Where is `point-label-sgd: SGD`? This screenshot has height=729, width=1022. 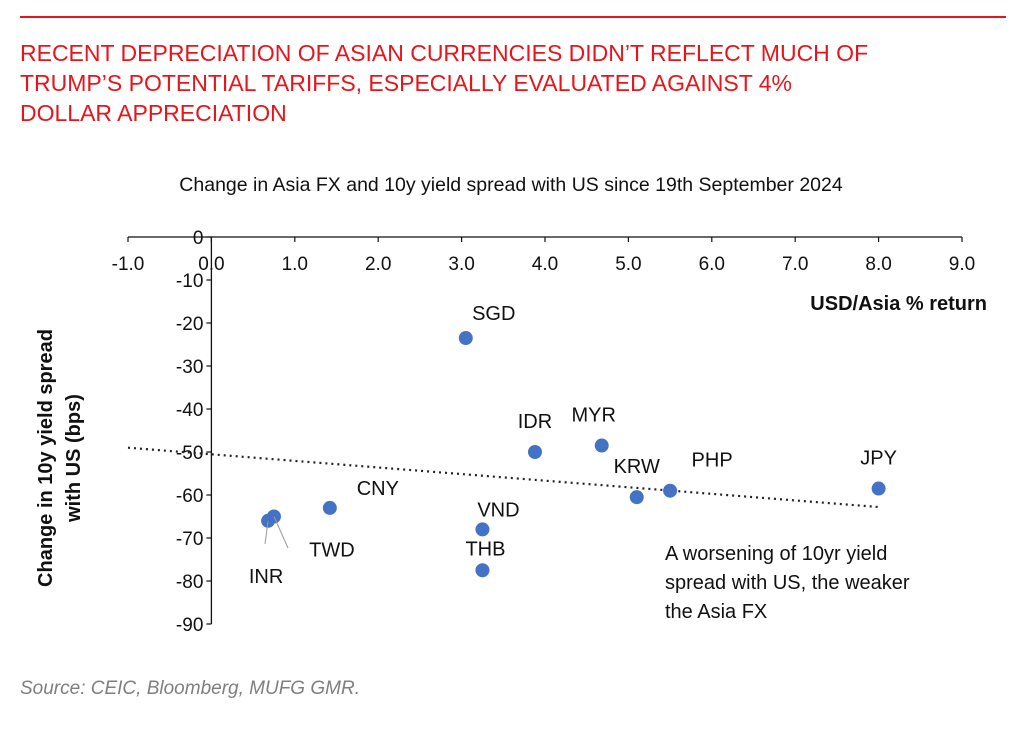 point-label-sgd: SGD is located at coordinates (493, 314).